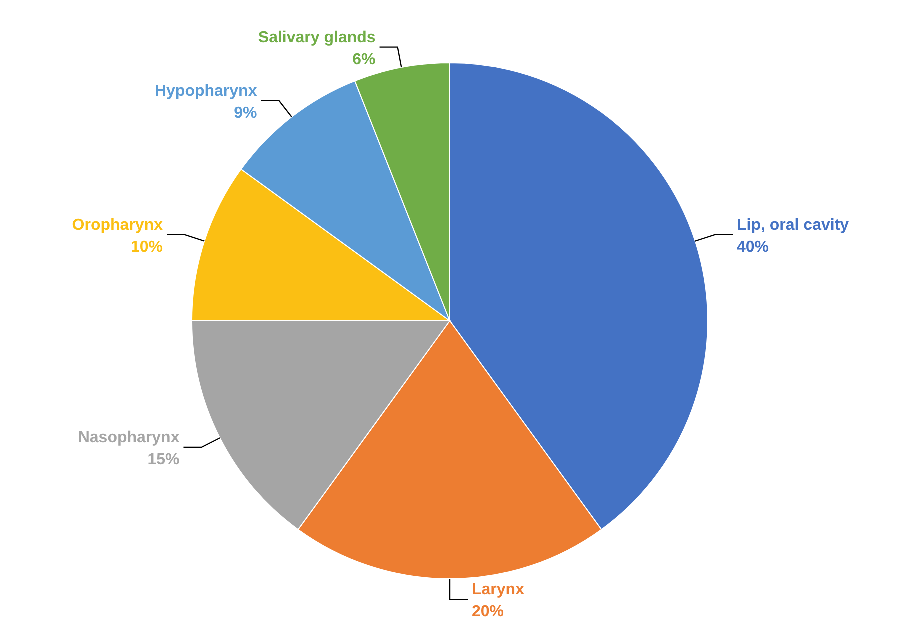 The height and width of the screenshot is (635, 900). What do you see at coordinates (498, 590) in the screenshot?
I see `slice-label: Larynx` at bounding box center [498, 590].